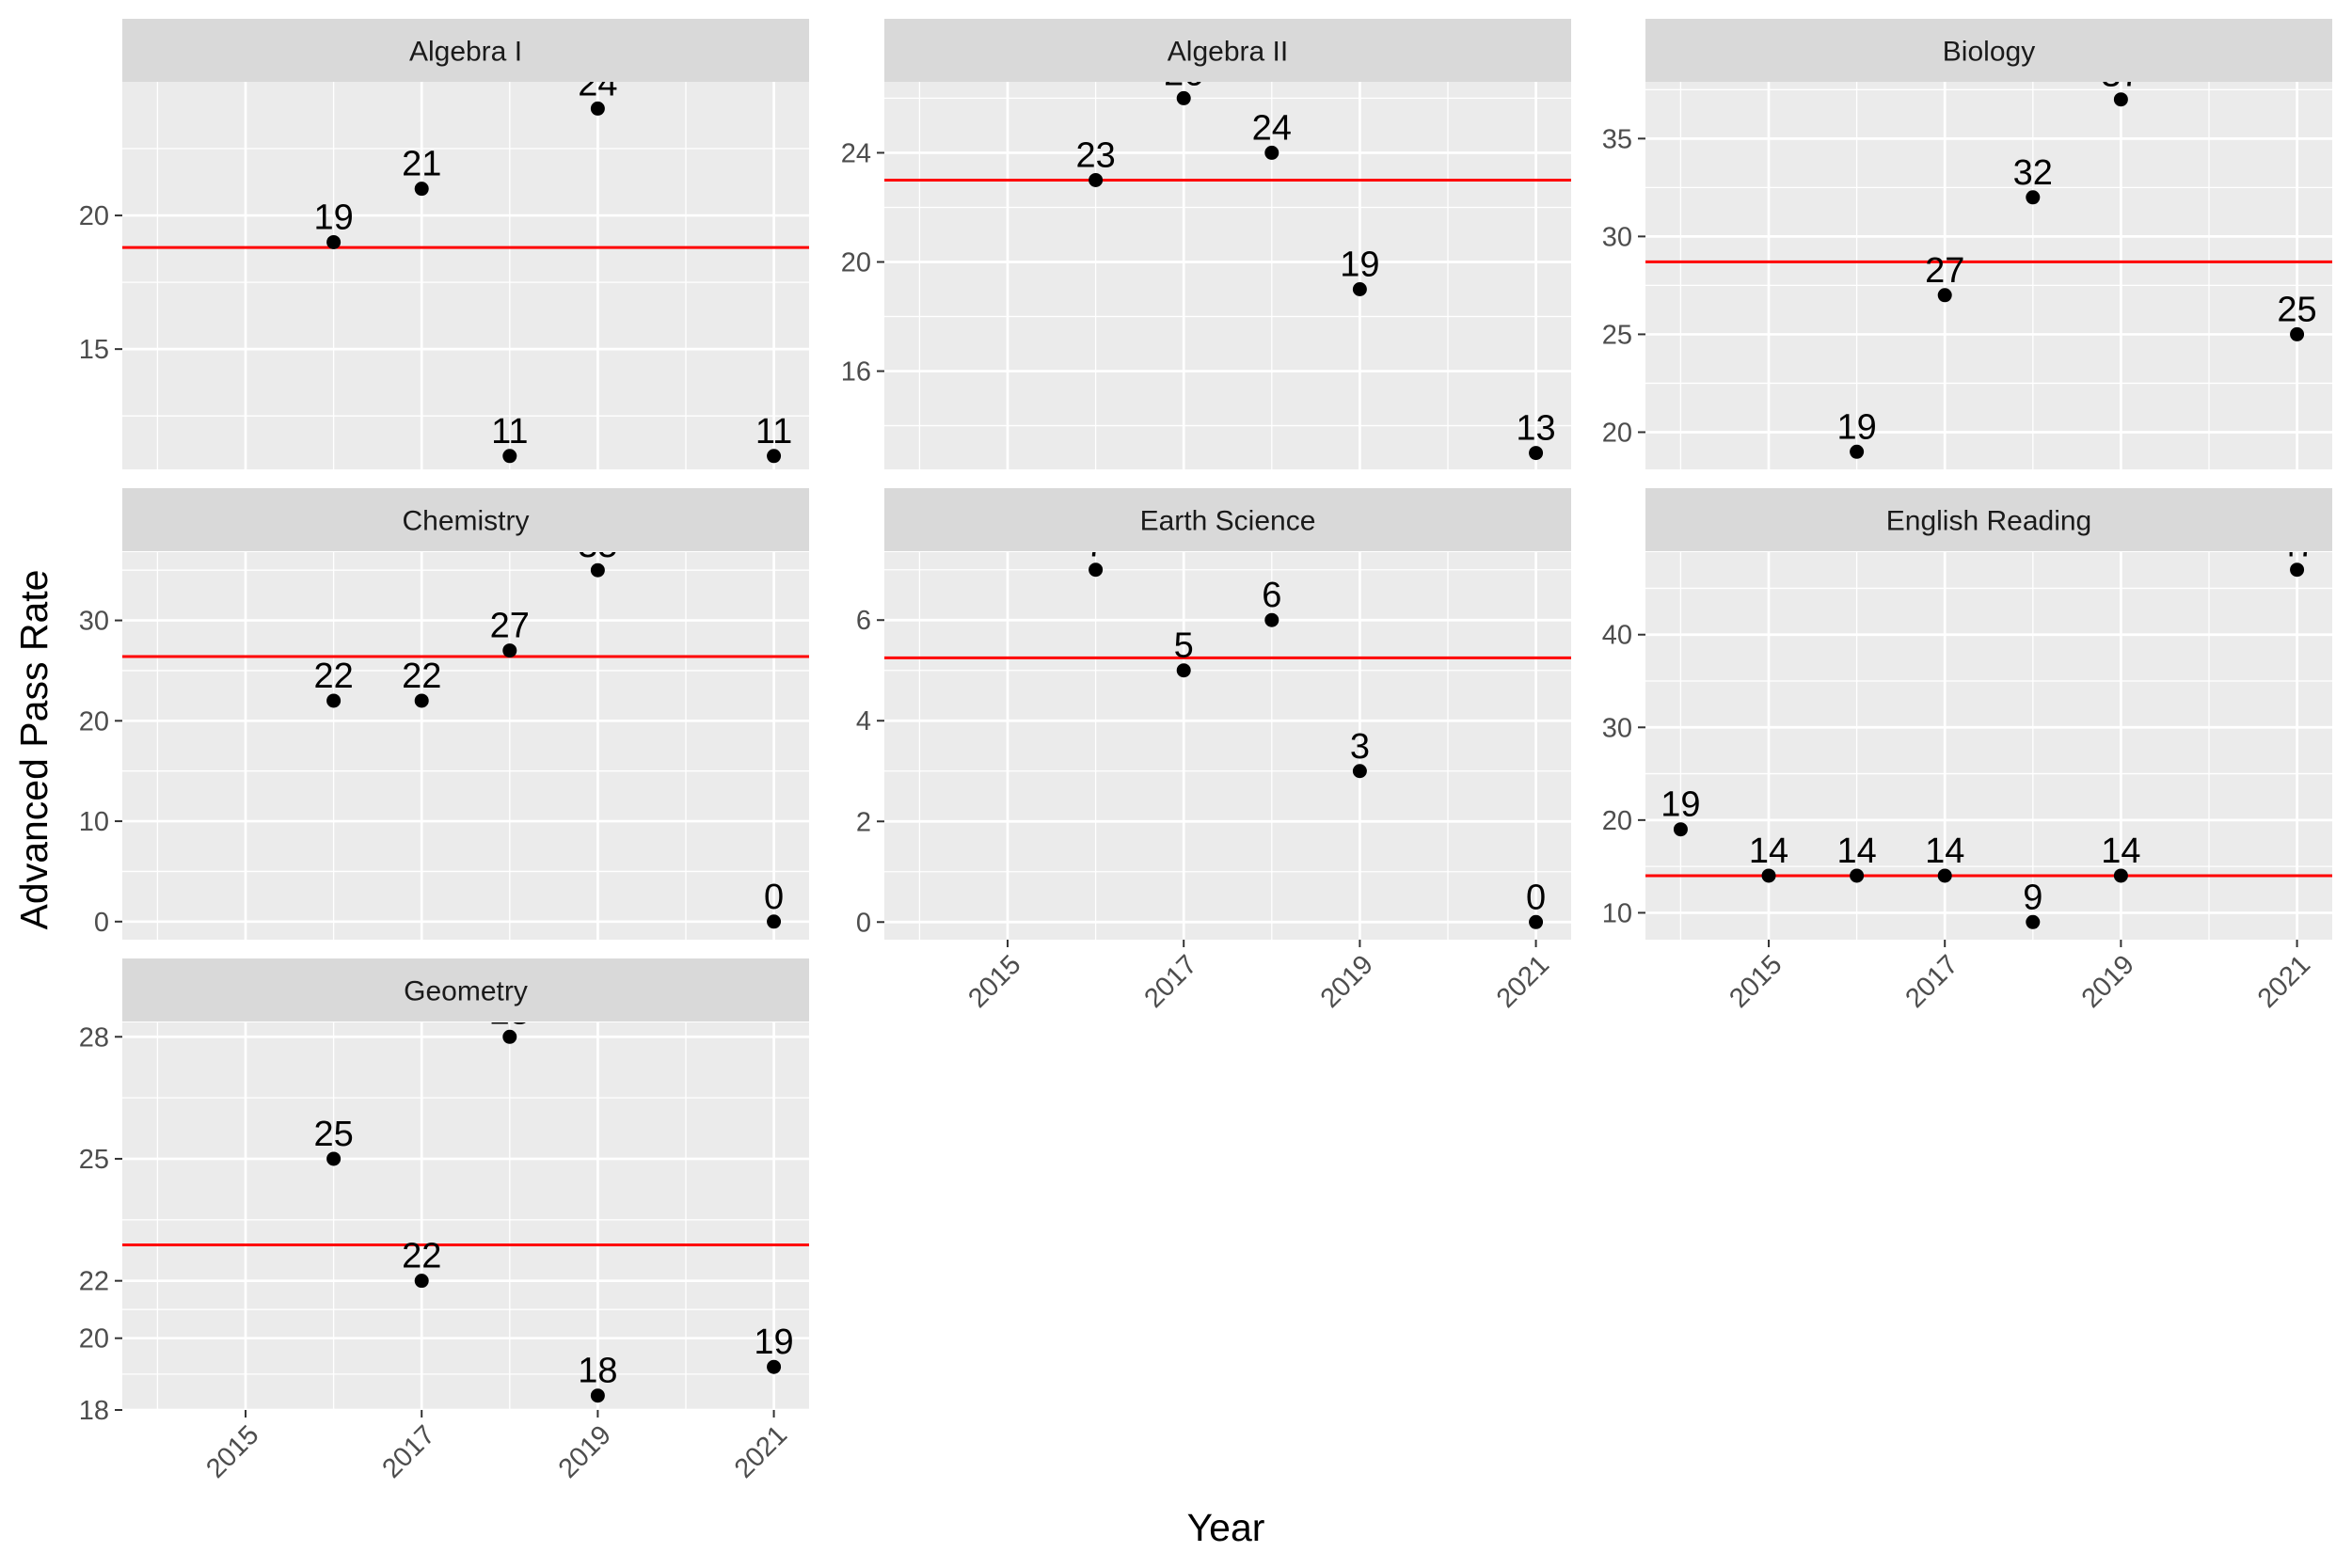  I want to click on facet-title: Earth Science, so click(1228, 521).